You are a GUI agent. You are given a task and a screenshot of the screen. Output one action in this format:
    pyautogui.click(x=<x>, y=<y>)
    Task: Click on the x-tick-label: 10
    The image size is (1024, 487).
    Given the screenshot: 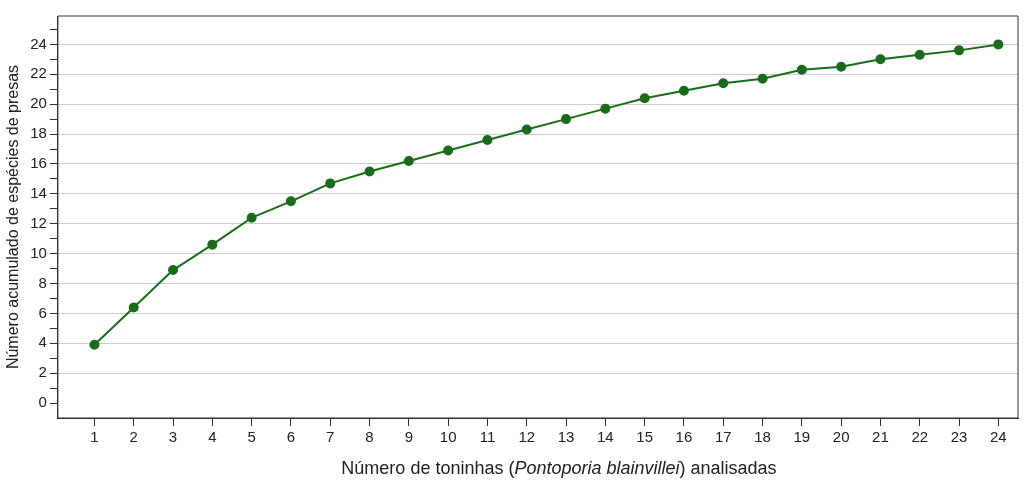 What is the action you would take?
    pyautogui.click(x=448, y=437)
    